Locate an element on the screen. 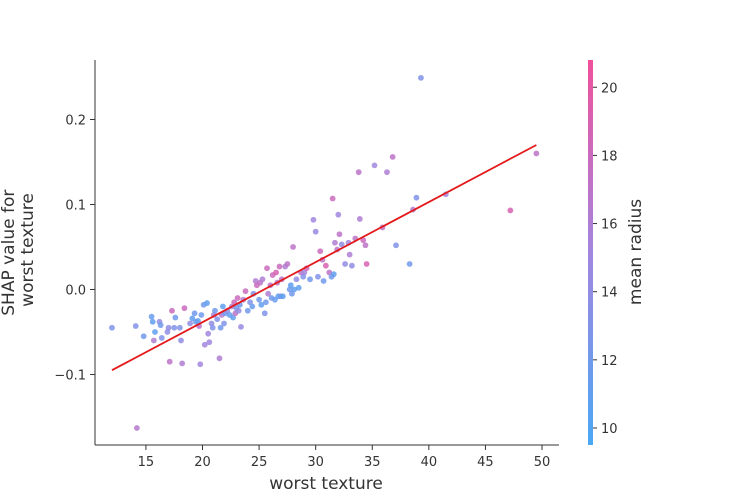 This screenshot has height=504, width=750. y-tick-label: 0.0 is located at coordinates (75, 290).